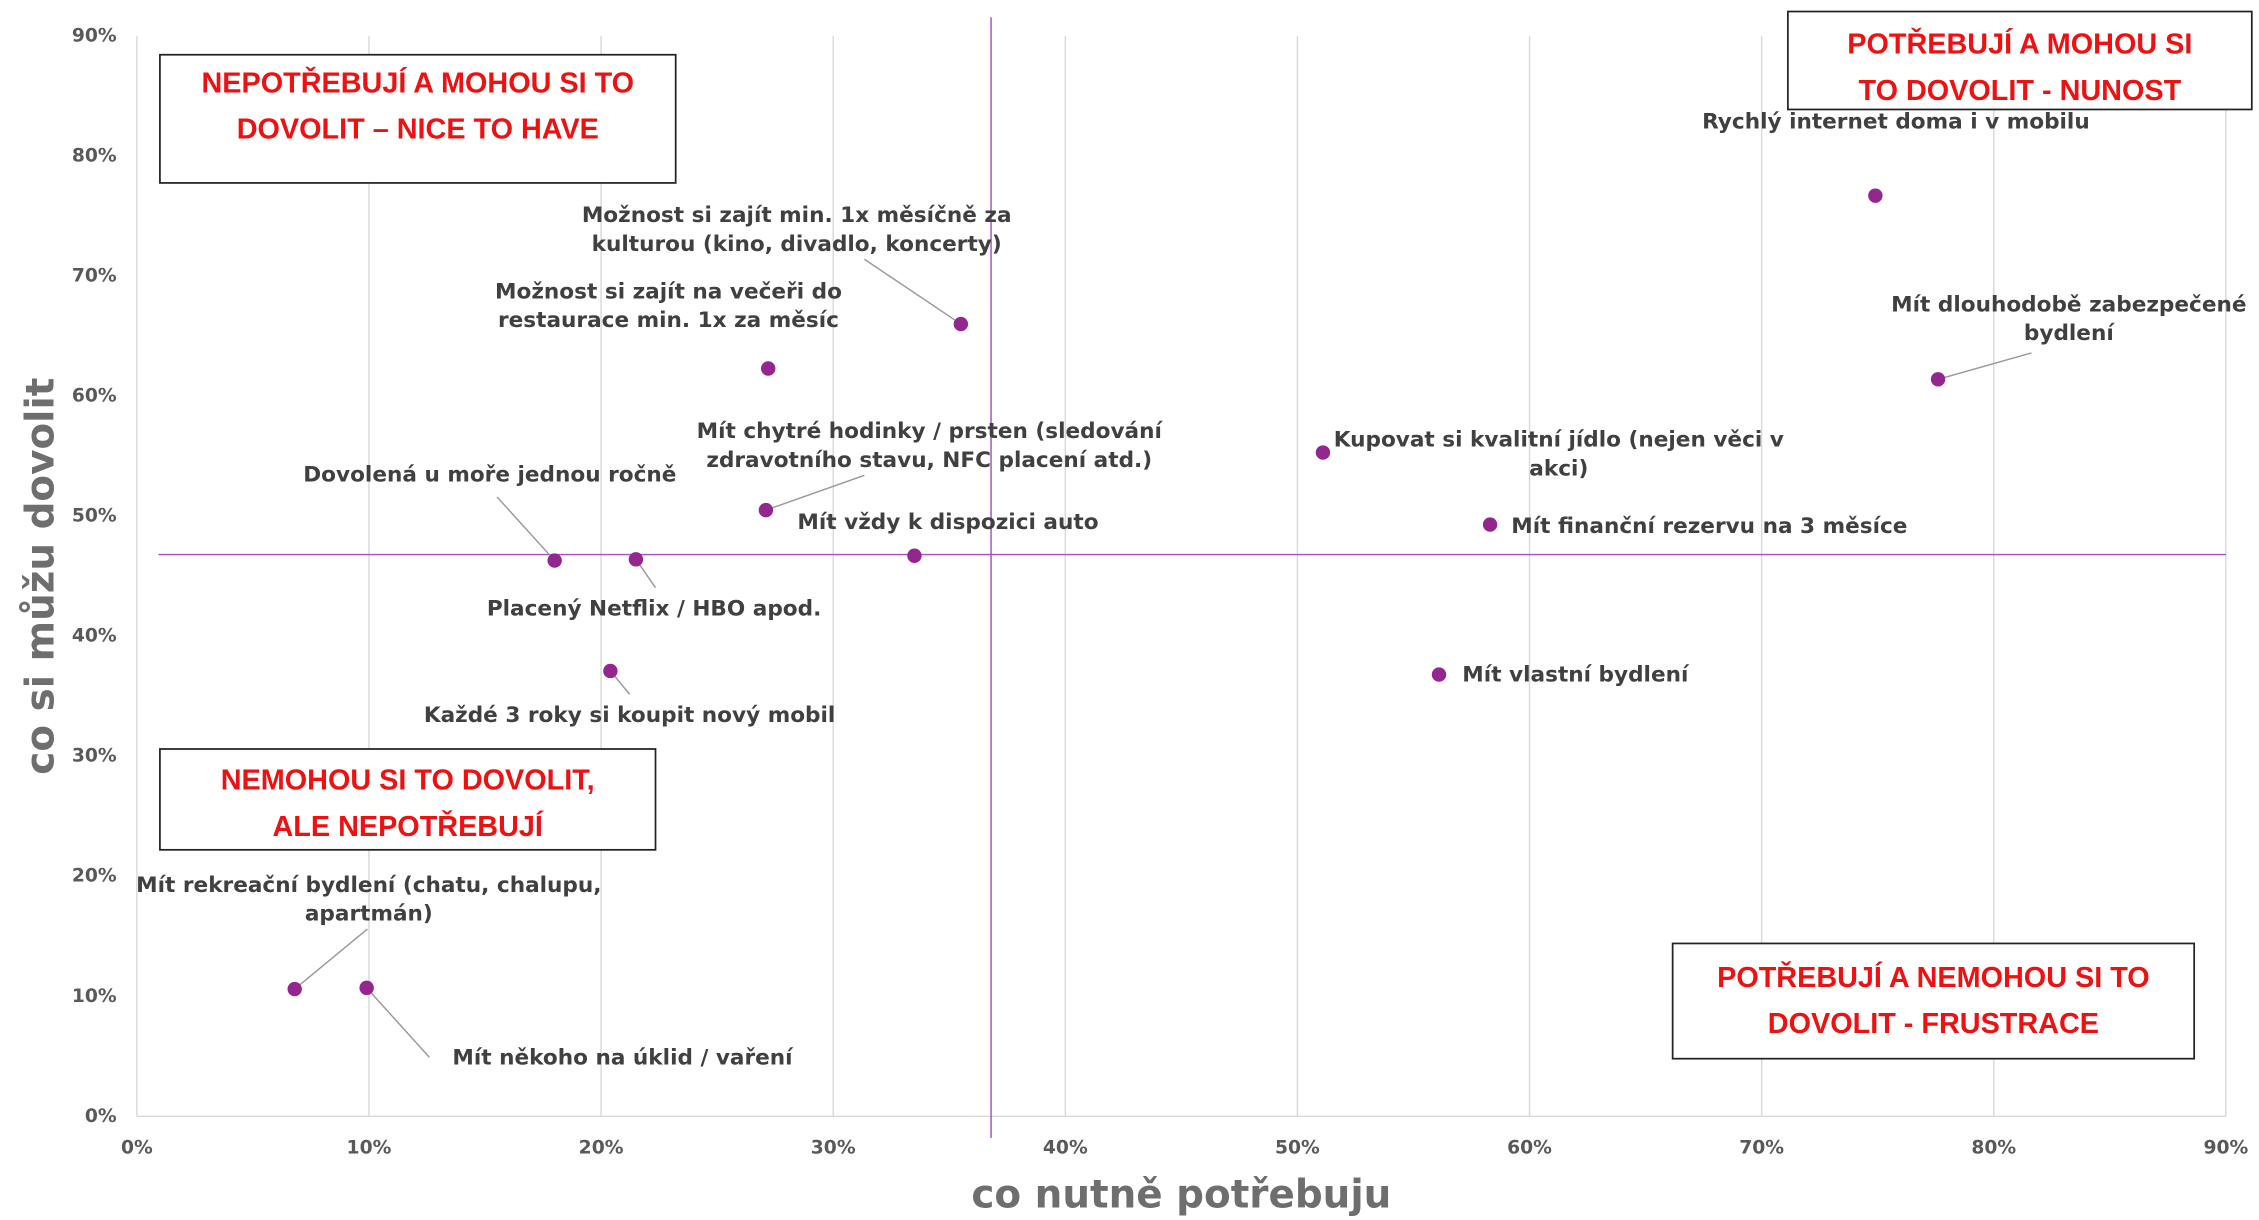 The width and height of the screenshot is (2259, 1220). Describe the element at coordinates (930, 431) in the screenshot. I see `point-label: Mít chytré hodinky / prsten (sledování` at that location.